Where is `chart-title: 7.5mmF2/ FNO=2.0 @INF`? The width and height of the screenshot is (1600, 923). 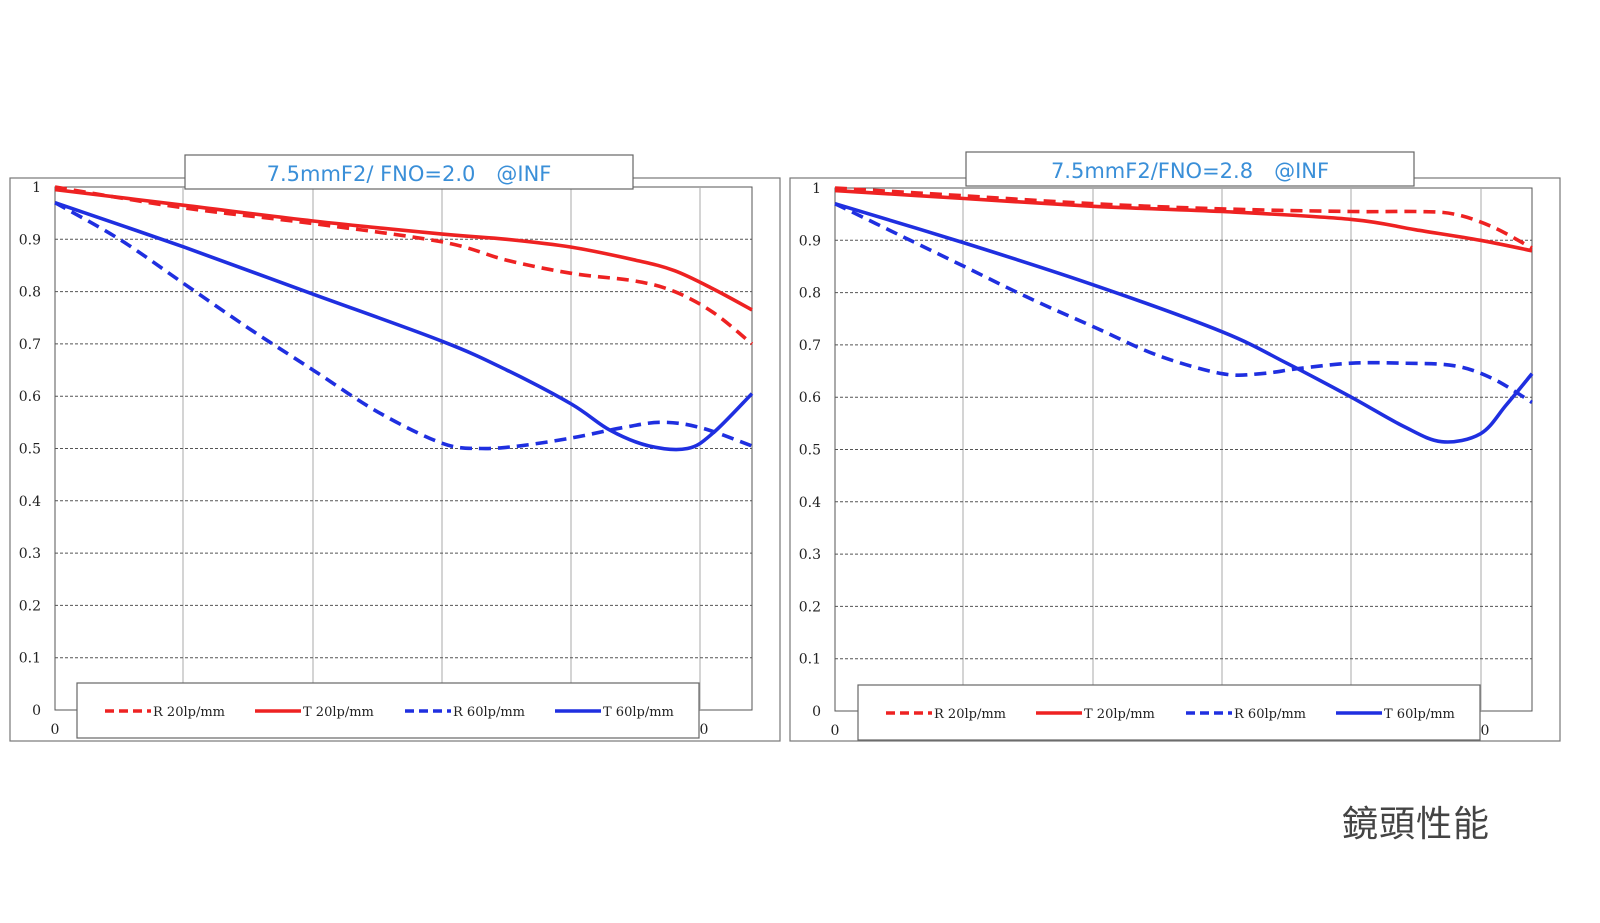
chart-title: 7.5mmF2/ FNO=2.0 @INF is located at coordinates (409, 174).